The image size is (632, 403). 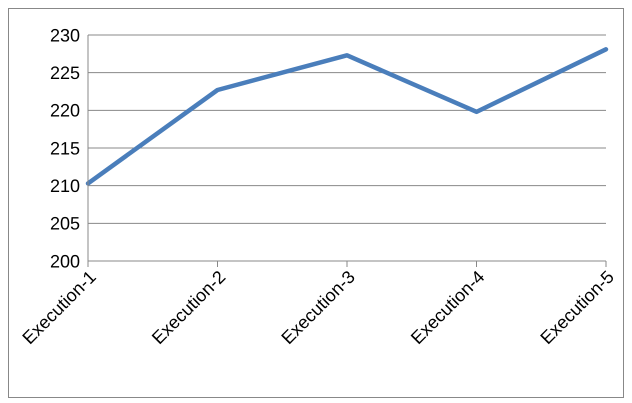 I want to click on y-tick-label: 205, so click(x=65, y=224).